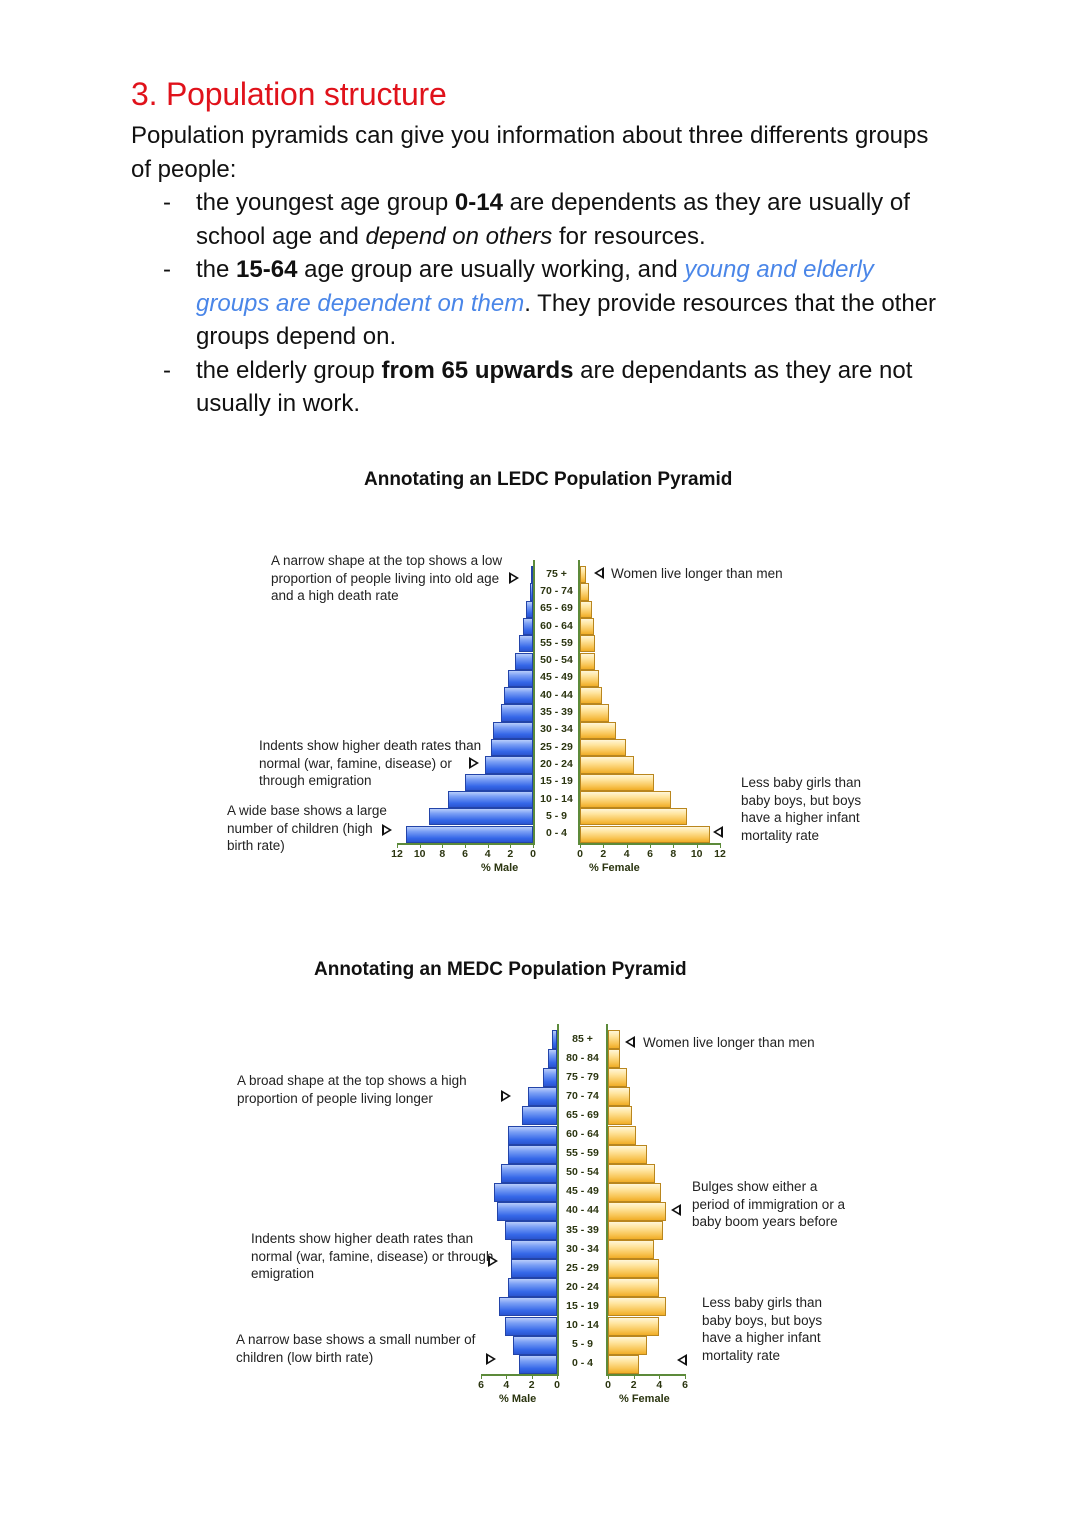  Describe the element at coordinates (548, 479) in the screenshot. I see `ledc-chart-title: Annotating an LEDC Population Pyramid` at that location.